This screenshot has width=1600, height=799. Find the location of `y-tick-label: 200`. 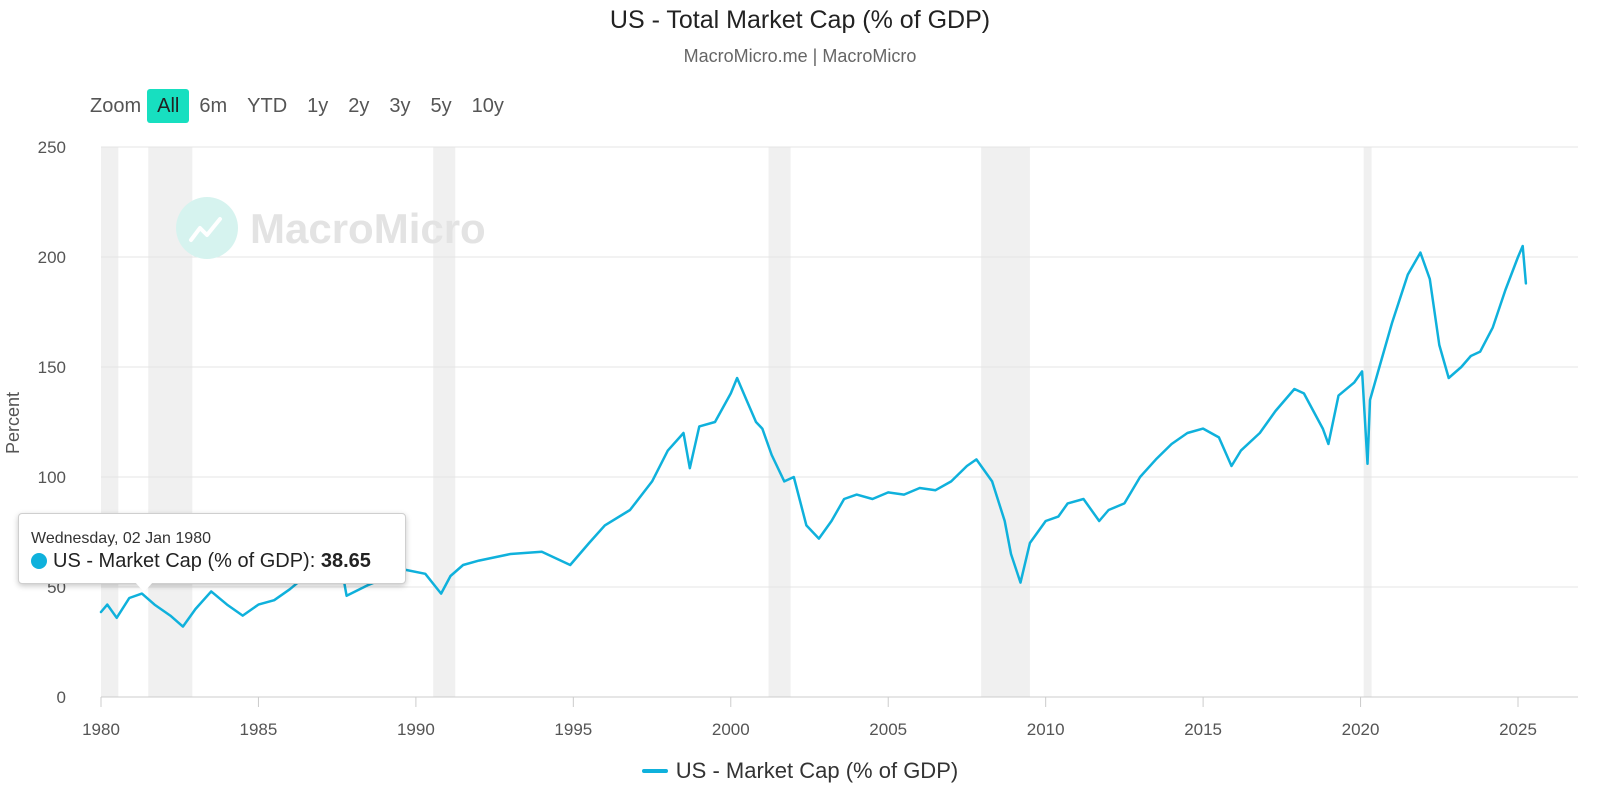

y-tick-label: 200 is located at coordinates (52, 257).